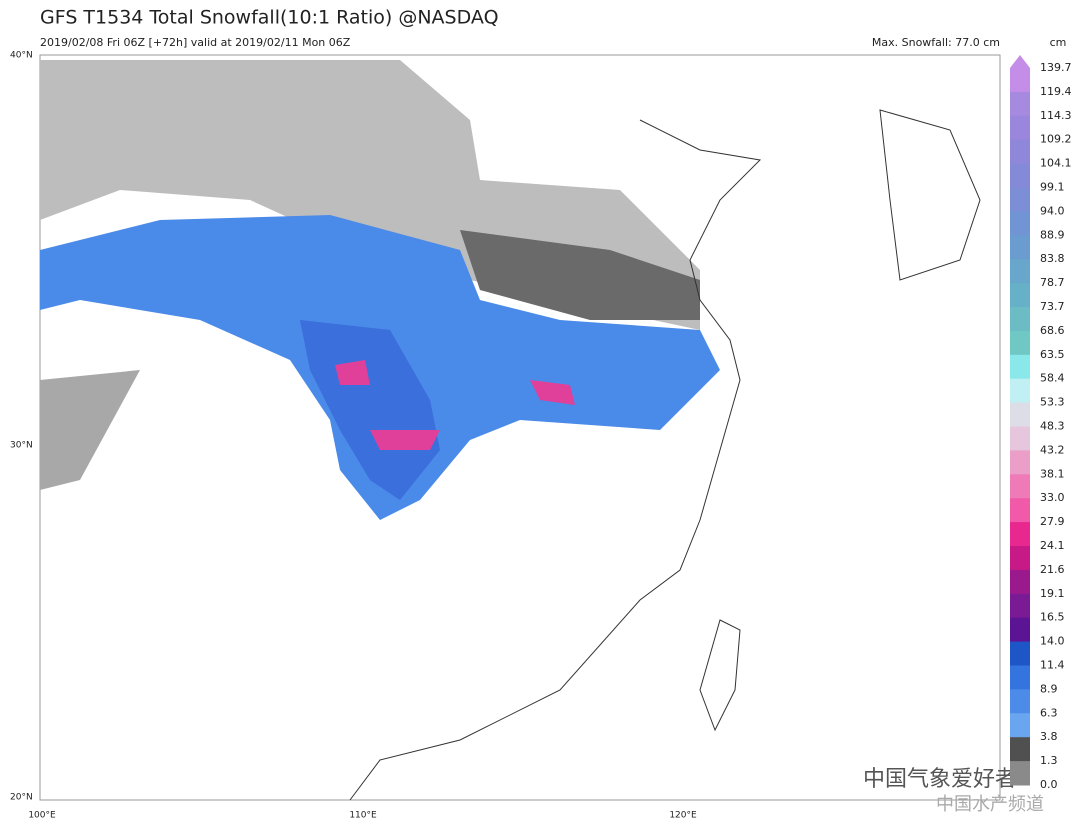 The image size is (1080, 832). What do you see at coordinates (580, 275) in the screenshot?
I see `moderate-snow` at bounding box center [580, 275].